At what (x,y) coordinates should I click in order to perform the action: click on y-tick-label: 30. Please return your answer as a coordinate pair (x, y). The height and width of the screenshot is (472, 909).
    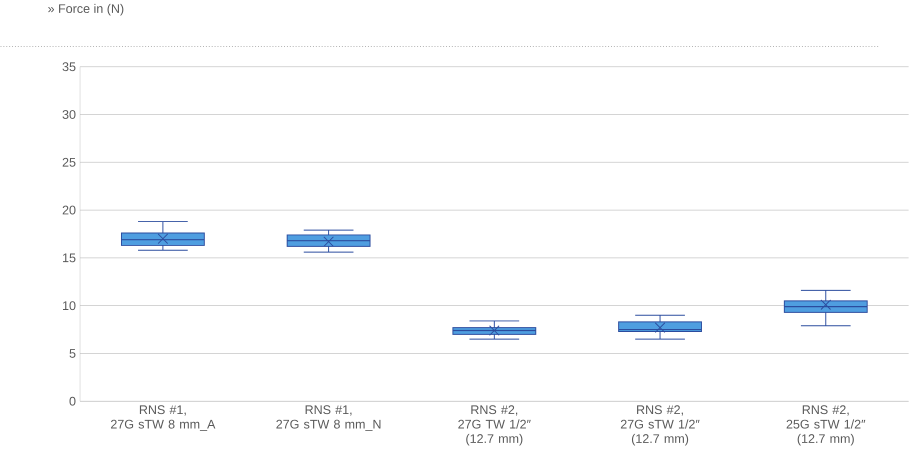
    Looking at the image, I should click on (69, 114).